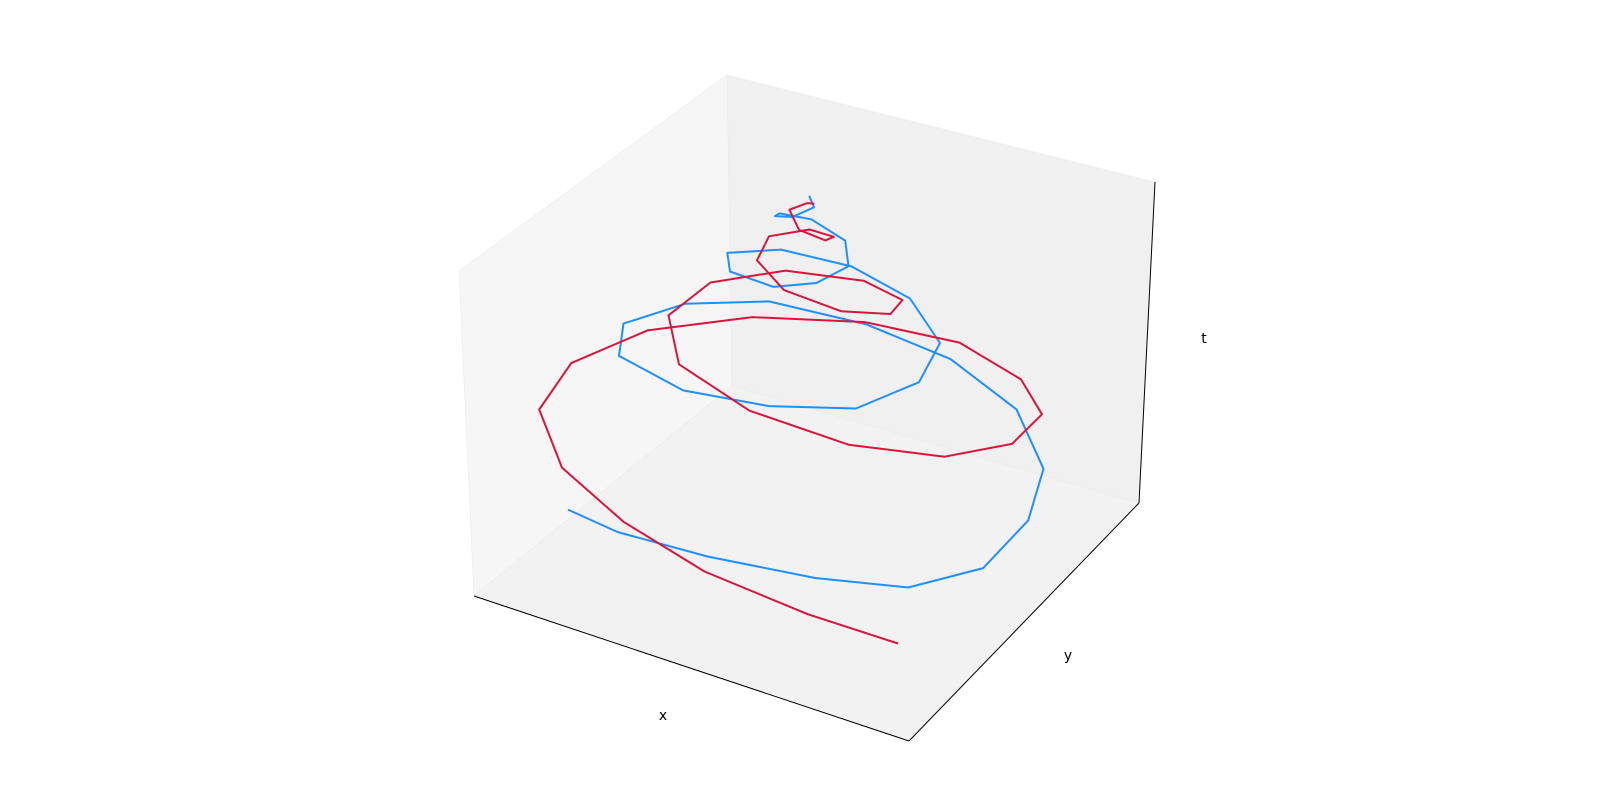 This screenshot has width=1600, height=805. Describe the element at coordinates (663, 716) in the screenshot. I see `x-axis-label: x` at that location.